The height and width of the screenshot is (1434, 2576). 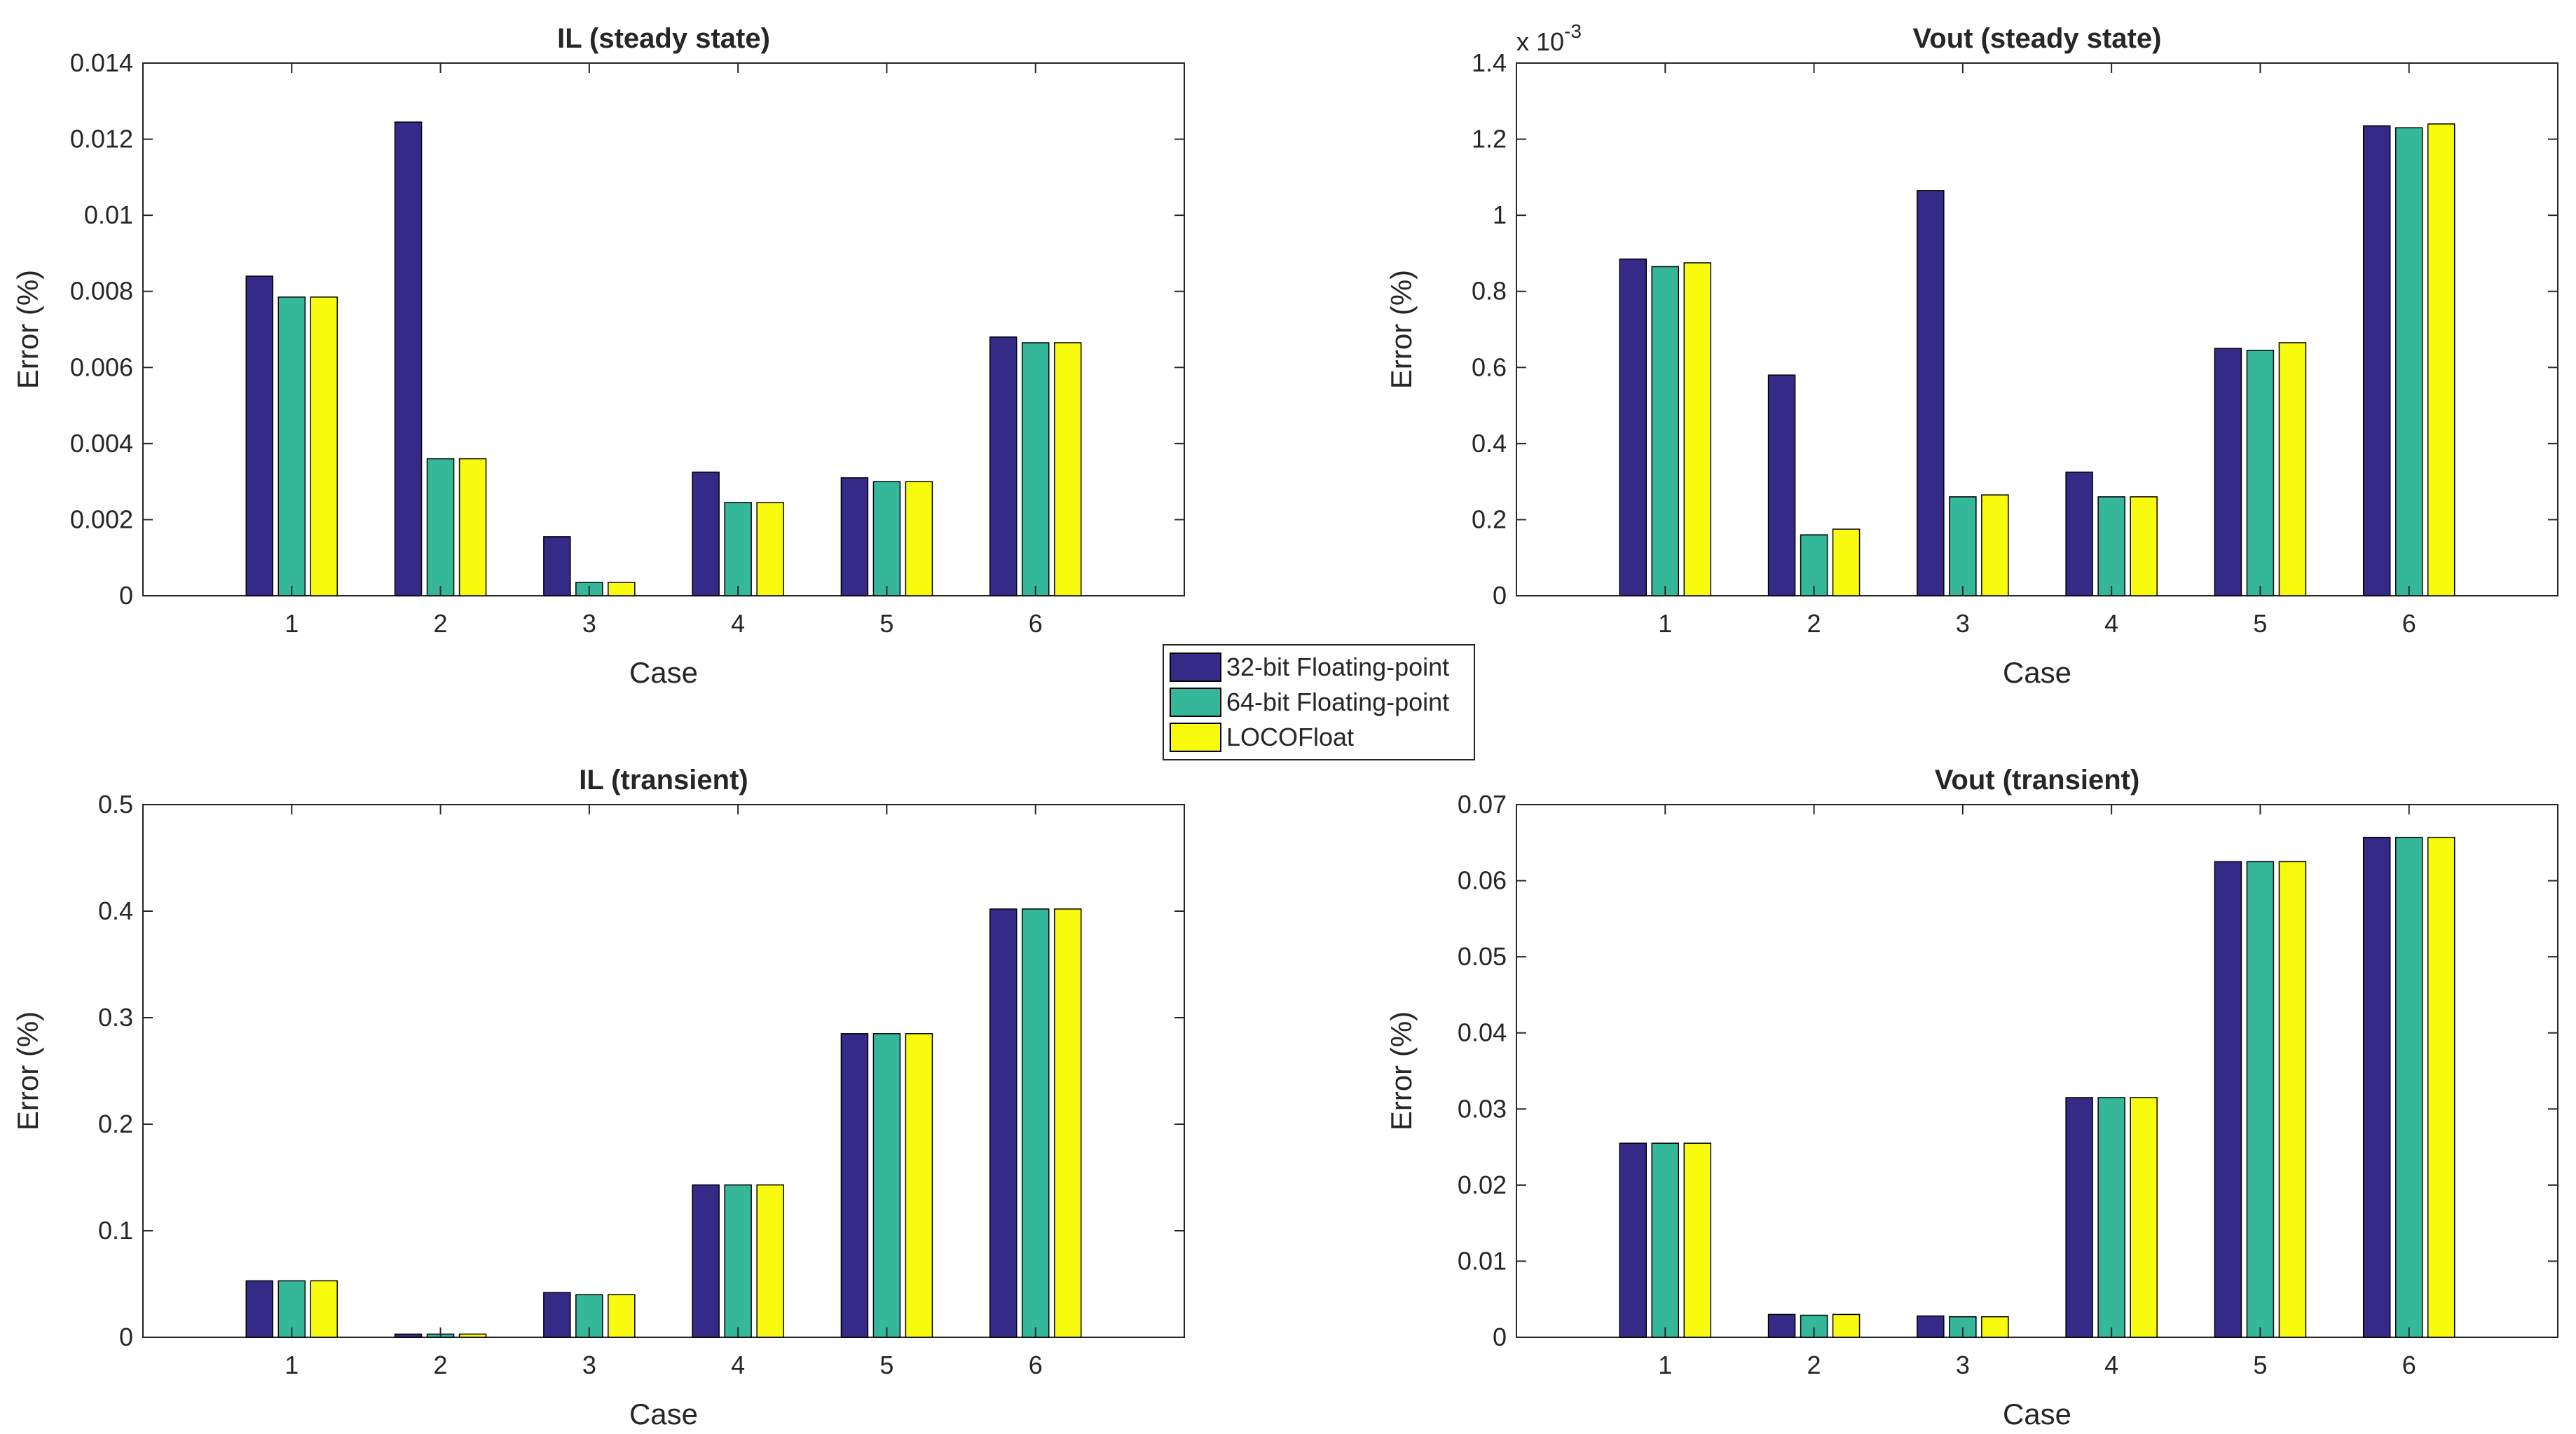 I want to click on legend-swatch-locofloat, so click(x=1196, y=737).